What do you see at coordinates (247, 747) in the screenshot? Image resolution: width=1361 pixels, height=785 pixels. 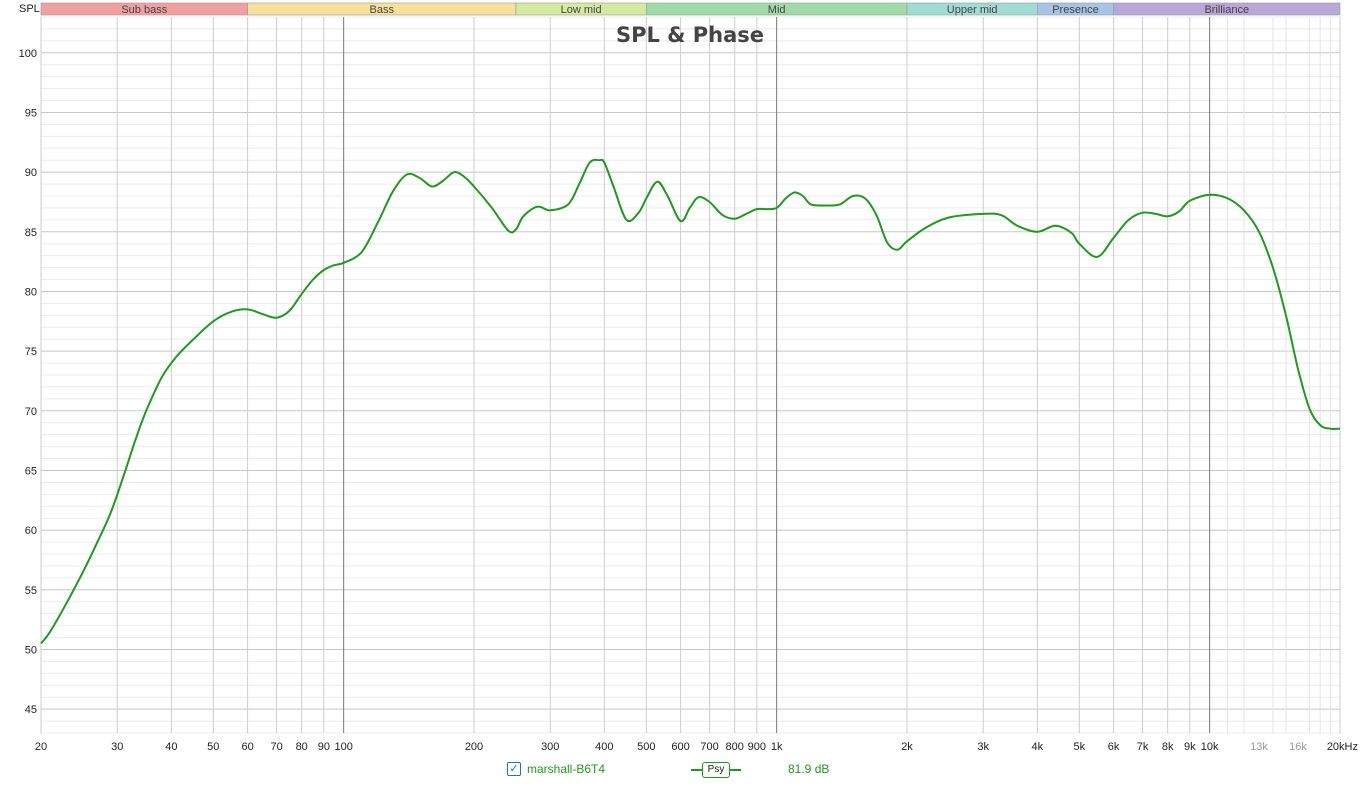 I see `x-tick-label: 60` at bounding box center [247, 747].